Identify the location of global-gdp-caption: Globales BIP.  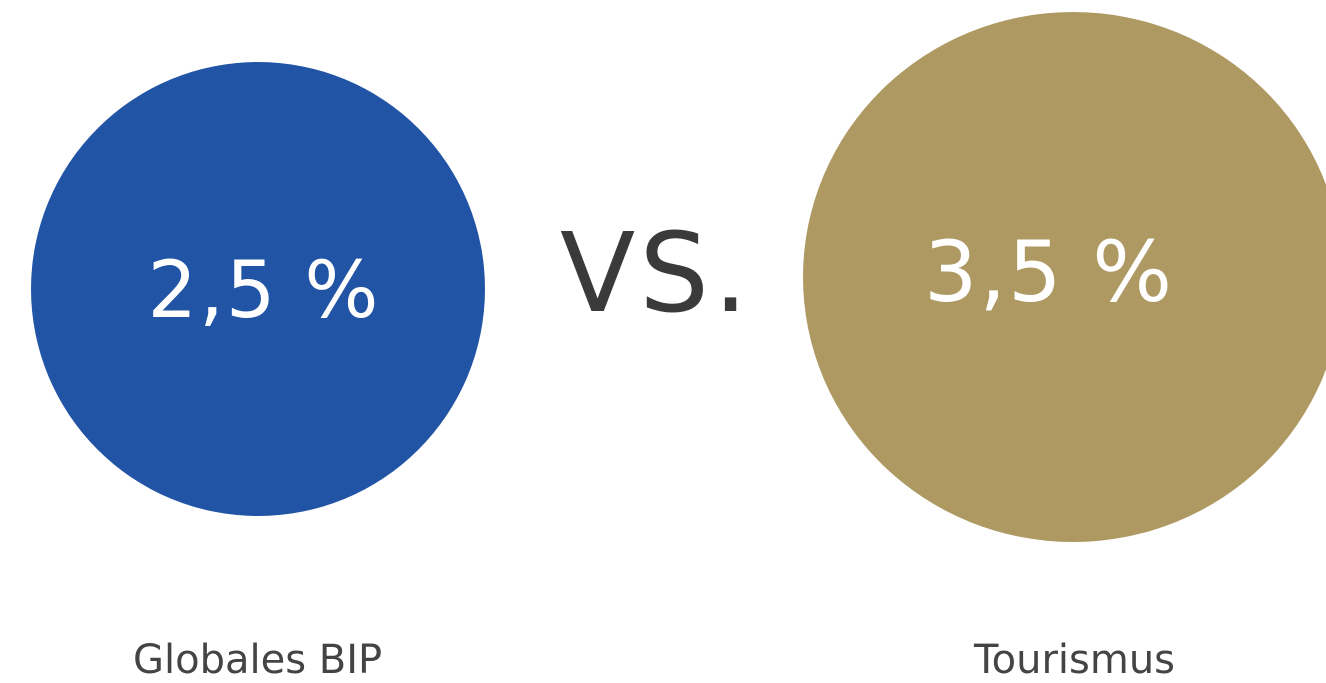
(258, 660).